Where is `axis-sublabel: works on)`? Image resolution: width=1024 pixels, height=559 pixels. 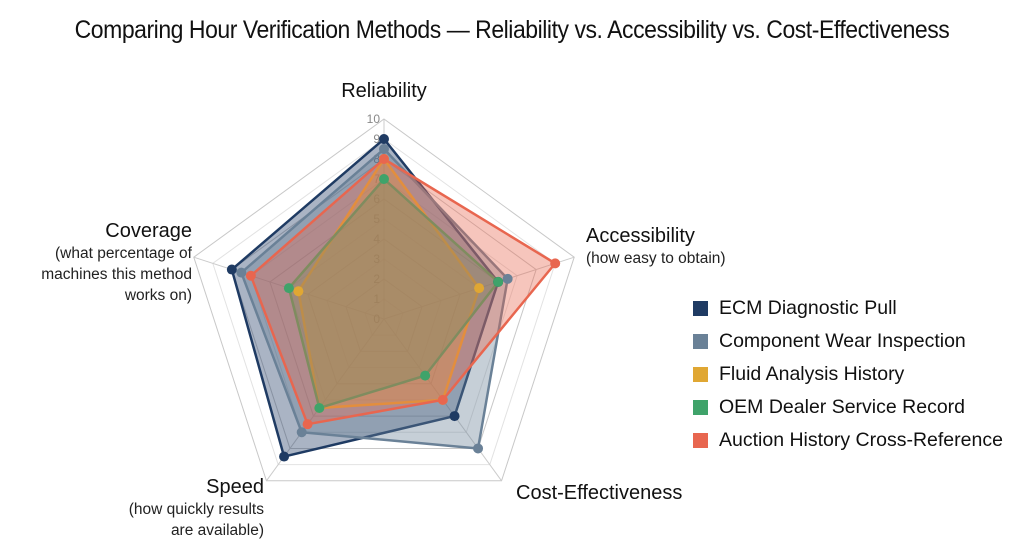
axis-sublabel: works on) is located at coordinates (158, 295).